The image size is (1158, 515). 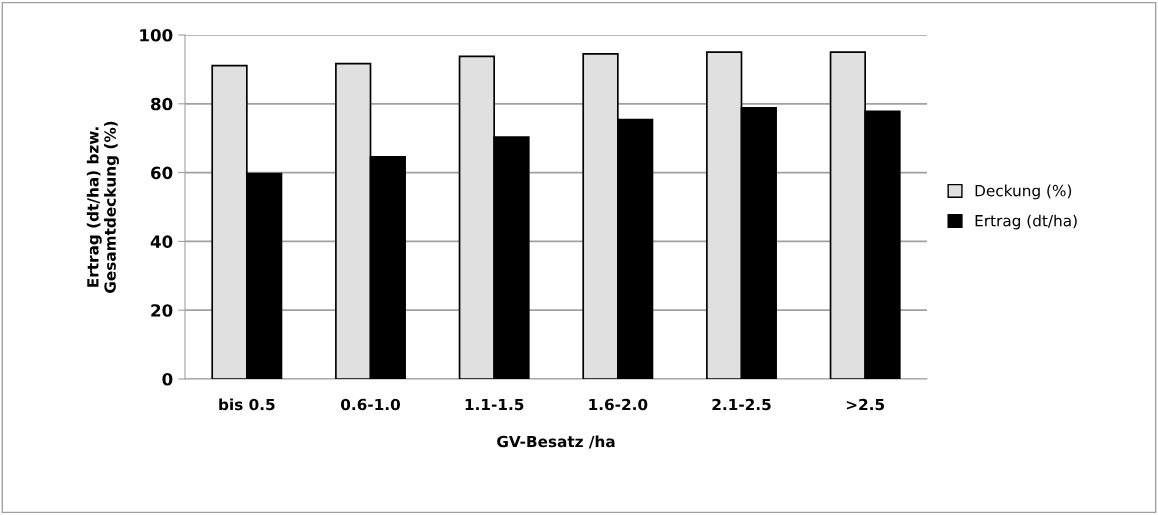 What do you see at coordinates (162, 104) in the screenshot?
I see `y-tick-label: 80` at bounding box center [162, 104].